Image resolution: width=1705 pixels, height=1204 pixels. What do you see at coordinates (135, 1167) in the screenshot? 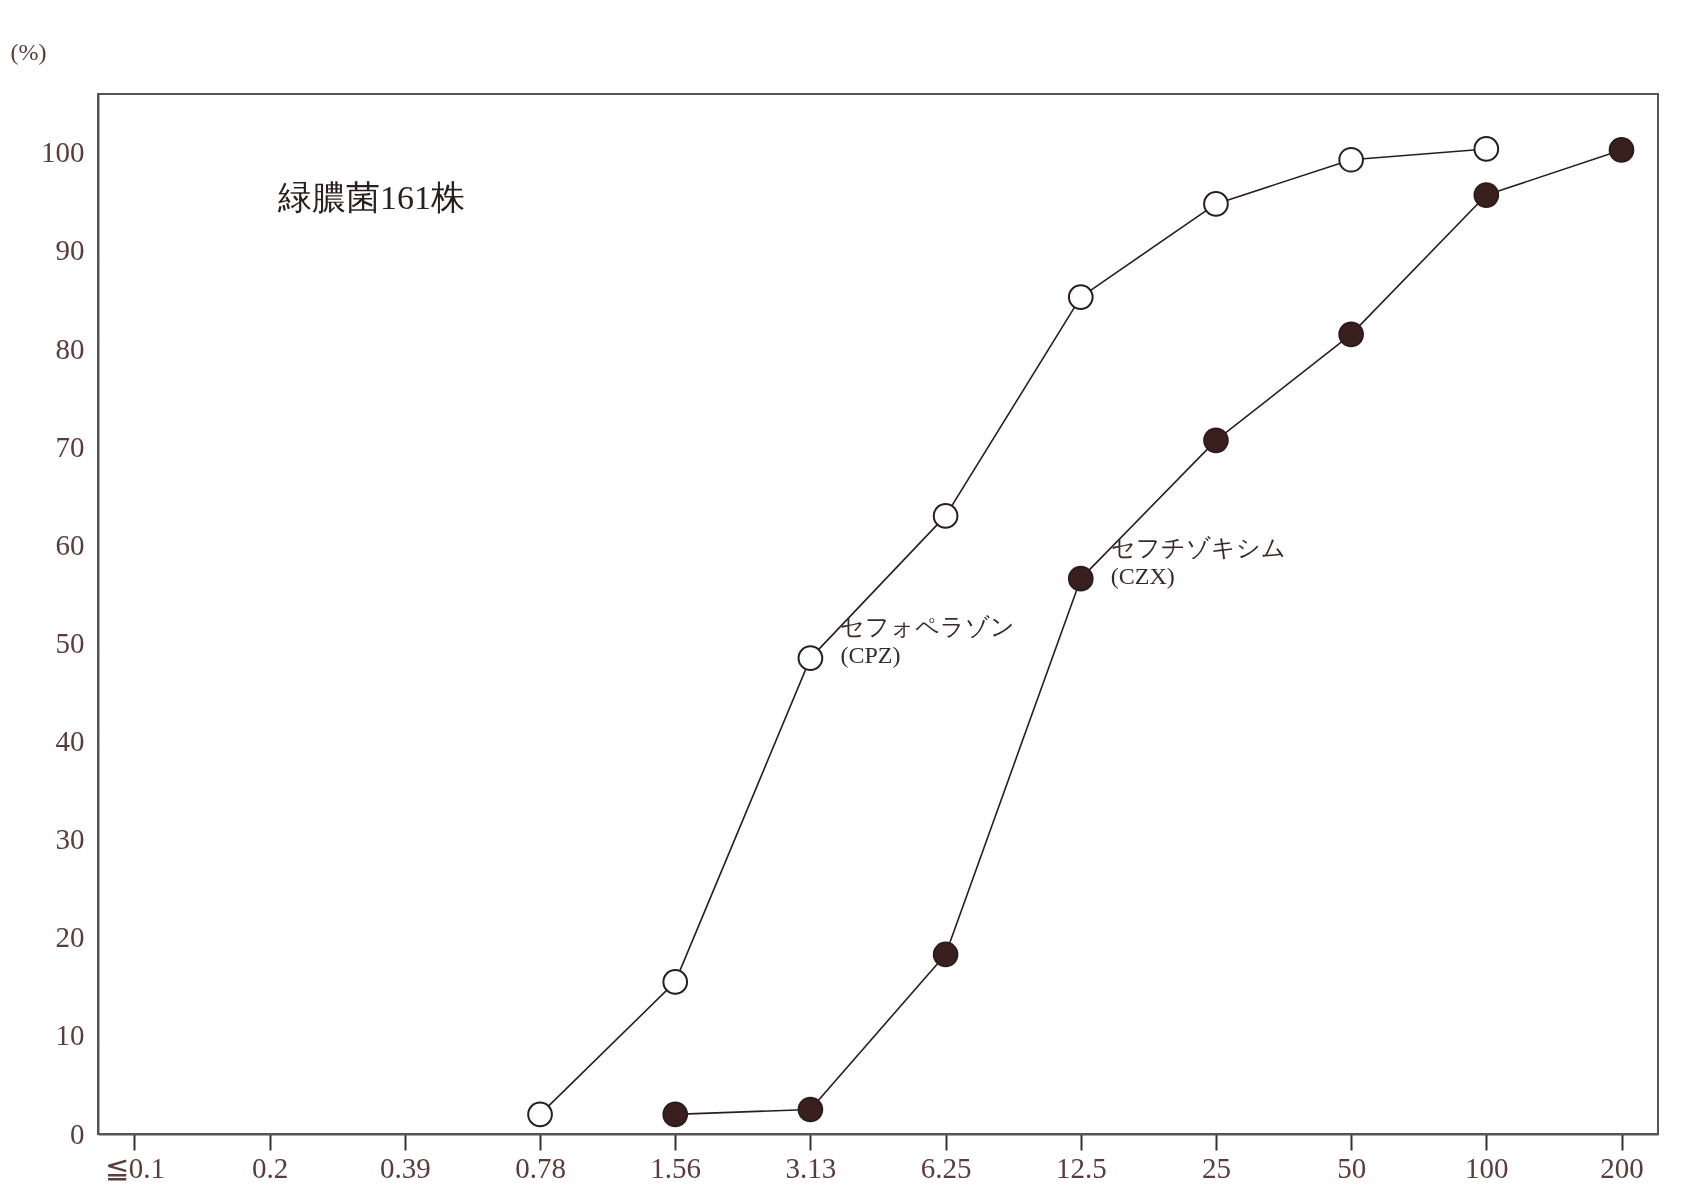
I see `x-tick-label: ≦0.1` at bounding box center [135, 1167].